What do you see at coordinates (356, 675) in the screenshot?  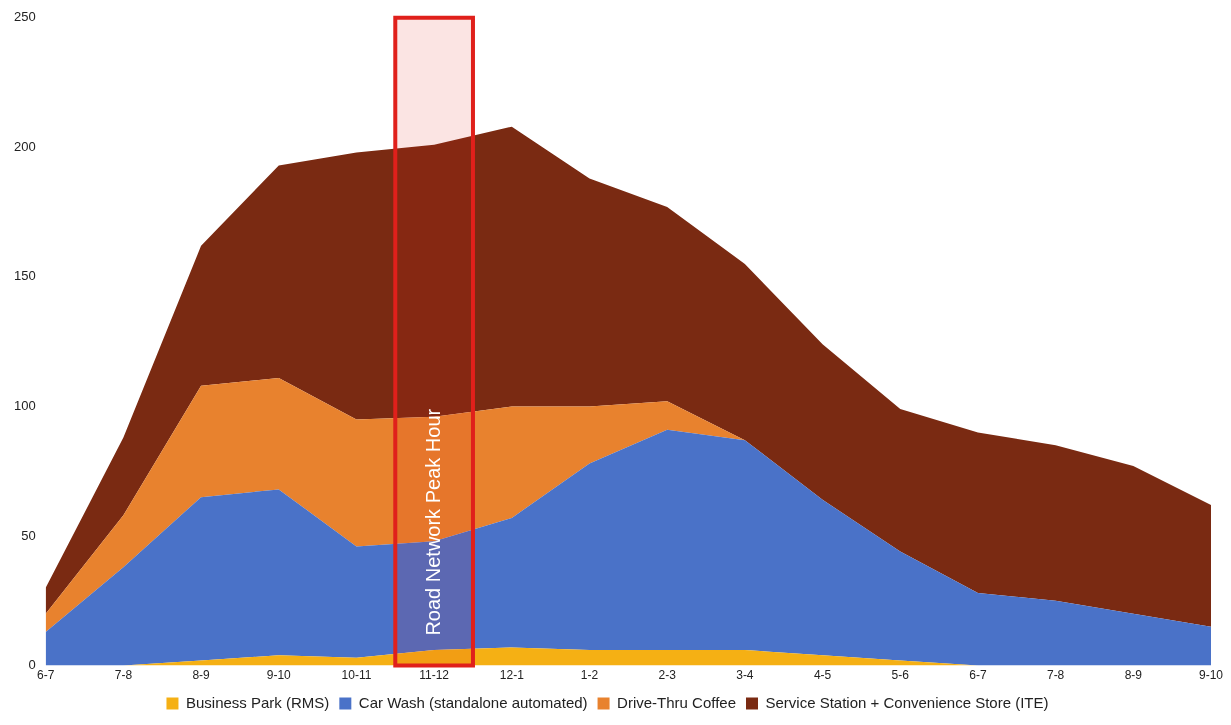 I see `x-tick-label: 10-11` at bounding box center [356, 675].